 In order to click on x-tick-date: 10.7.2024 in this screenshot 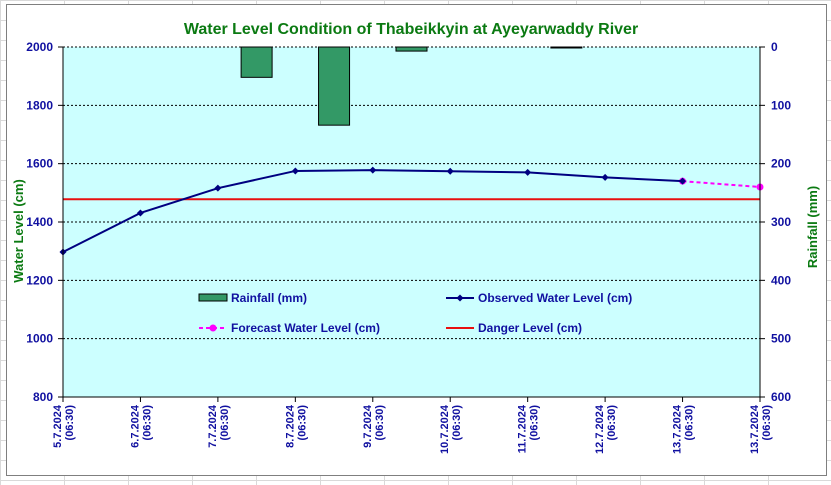, I will do `click(445, 429)`.